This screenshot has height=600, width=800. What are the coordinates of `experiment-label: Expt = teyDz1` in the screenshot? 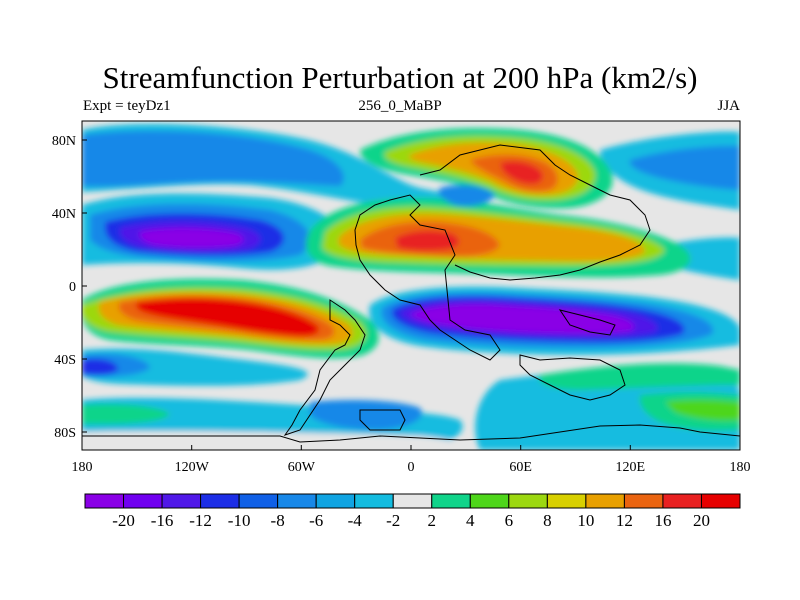 It's located at (127, 106).